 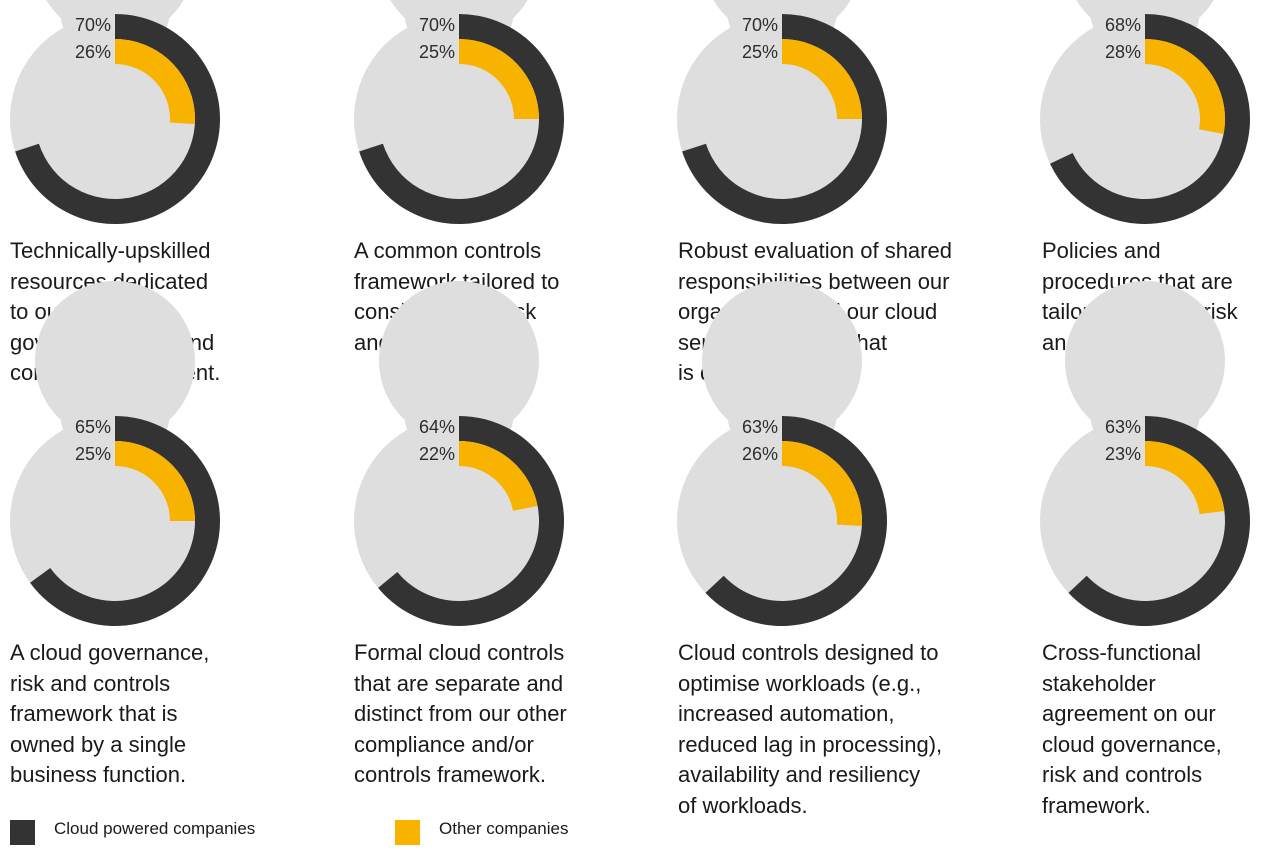 What do you see at coordinates (459, 652) in the screenshot?
I see `caption-line: Formal cloud controls` at bounding box center [459, 652].